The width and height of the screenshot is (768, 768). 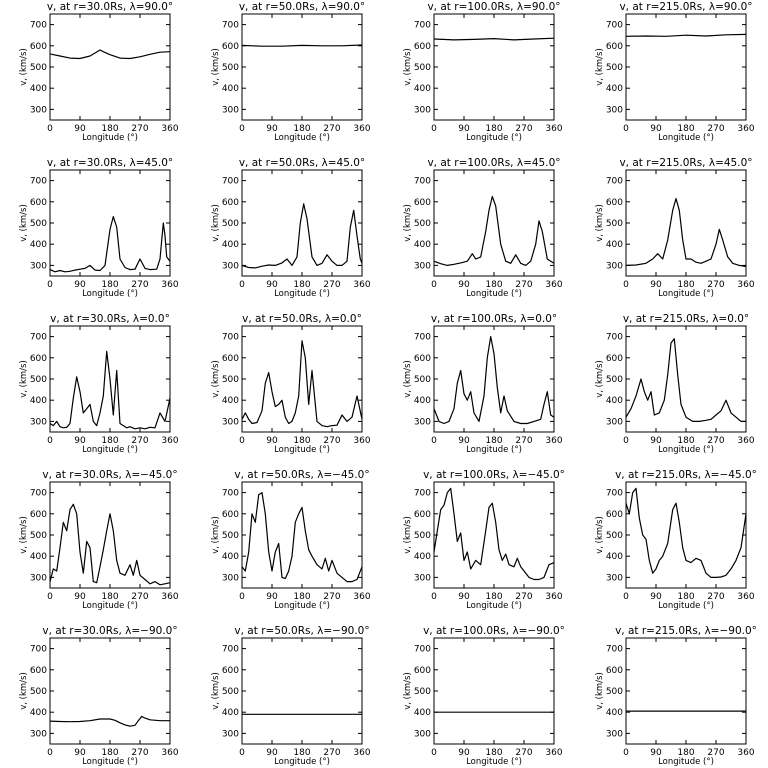 I want to click on subplot-title: v, at r=215.0Rs, λ=0.0°, so click(x=686, y=319).